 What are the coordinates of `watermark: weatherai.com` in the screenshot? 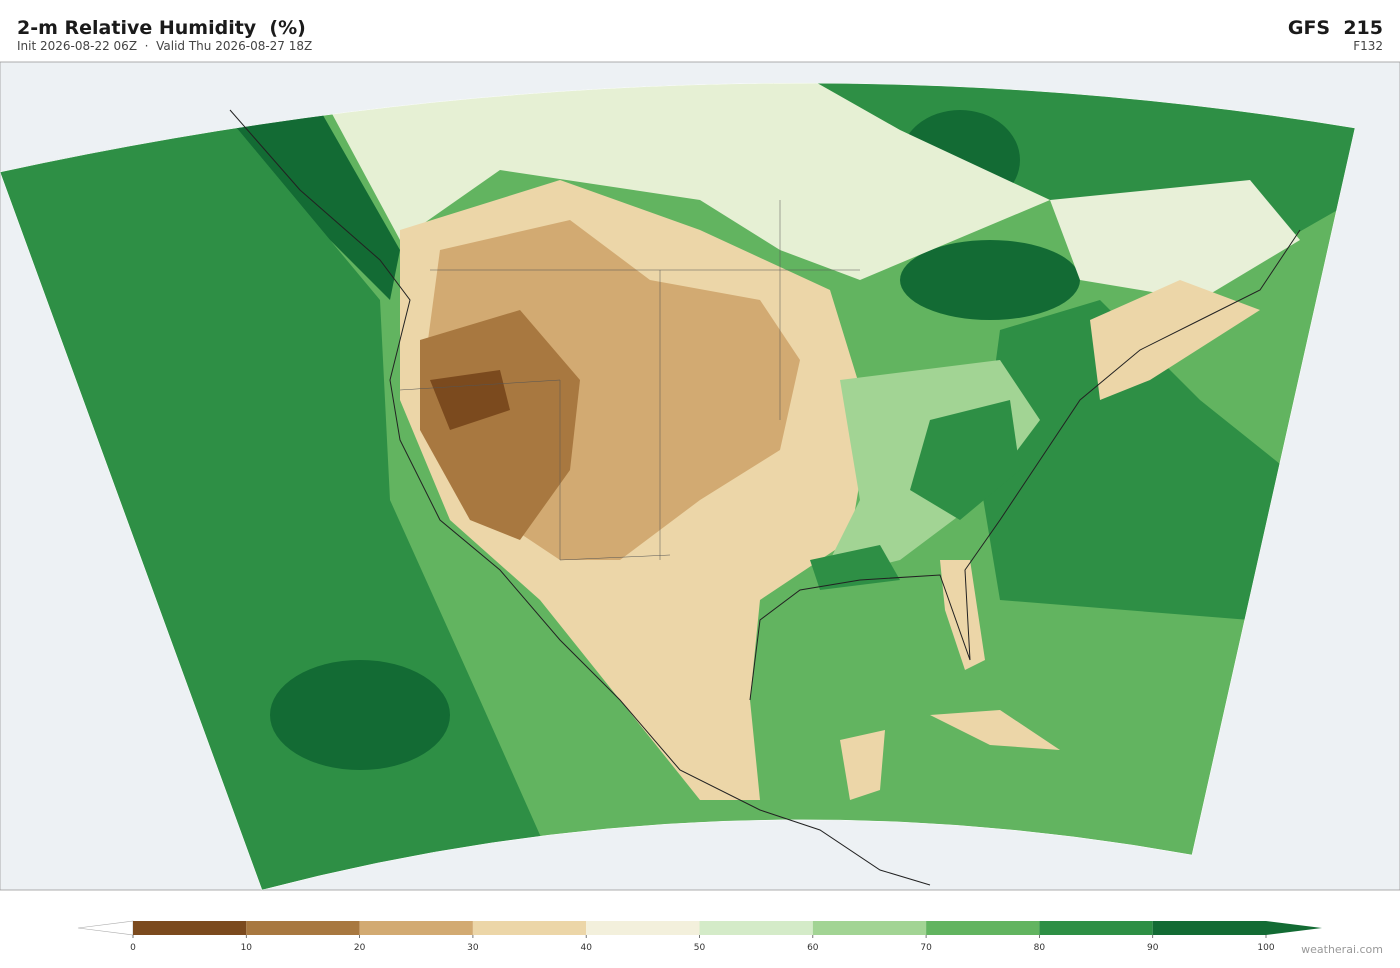 It's located at (1342, 949).